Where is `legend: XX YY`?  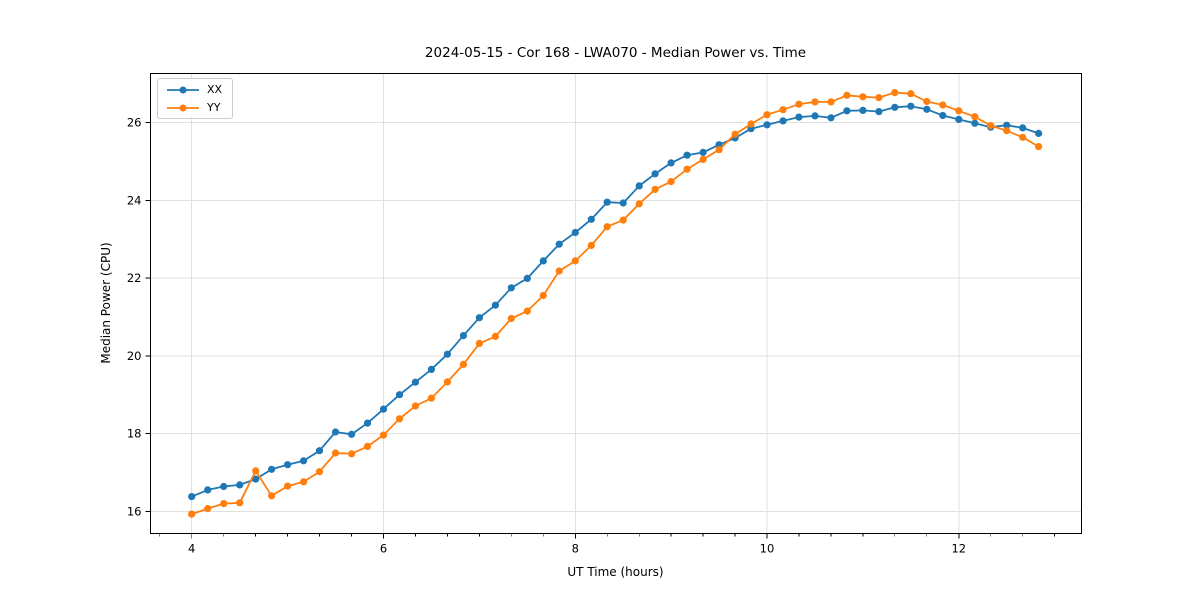 legend: XX YY is located at coordinates (195, 98).